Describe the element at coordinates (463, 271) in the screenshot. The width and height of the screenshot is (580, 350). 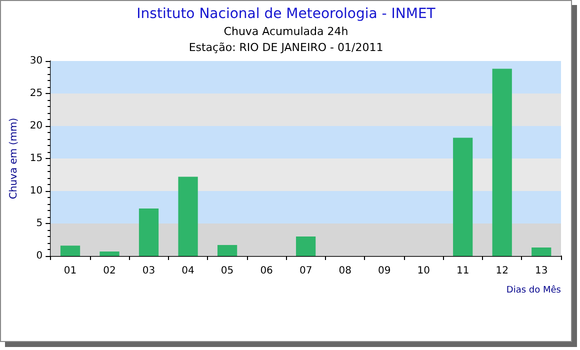
I see `x-tick-label: 11` at that location.